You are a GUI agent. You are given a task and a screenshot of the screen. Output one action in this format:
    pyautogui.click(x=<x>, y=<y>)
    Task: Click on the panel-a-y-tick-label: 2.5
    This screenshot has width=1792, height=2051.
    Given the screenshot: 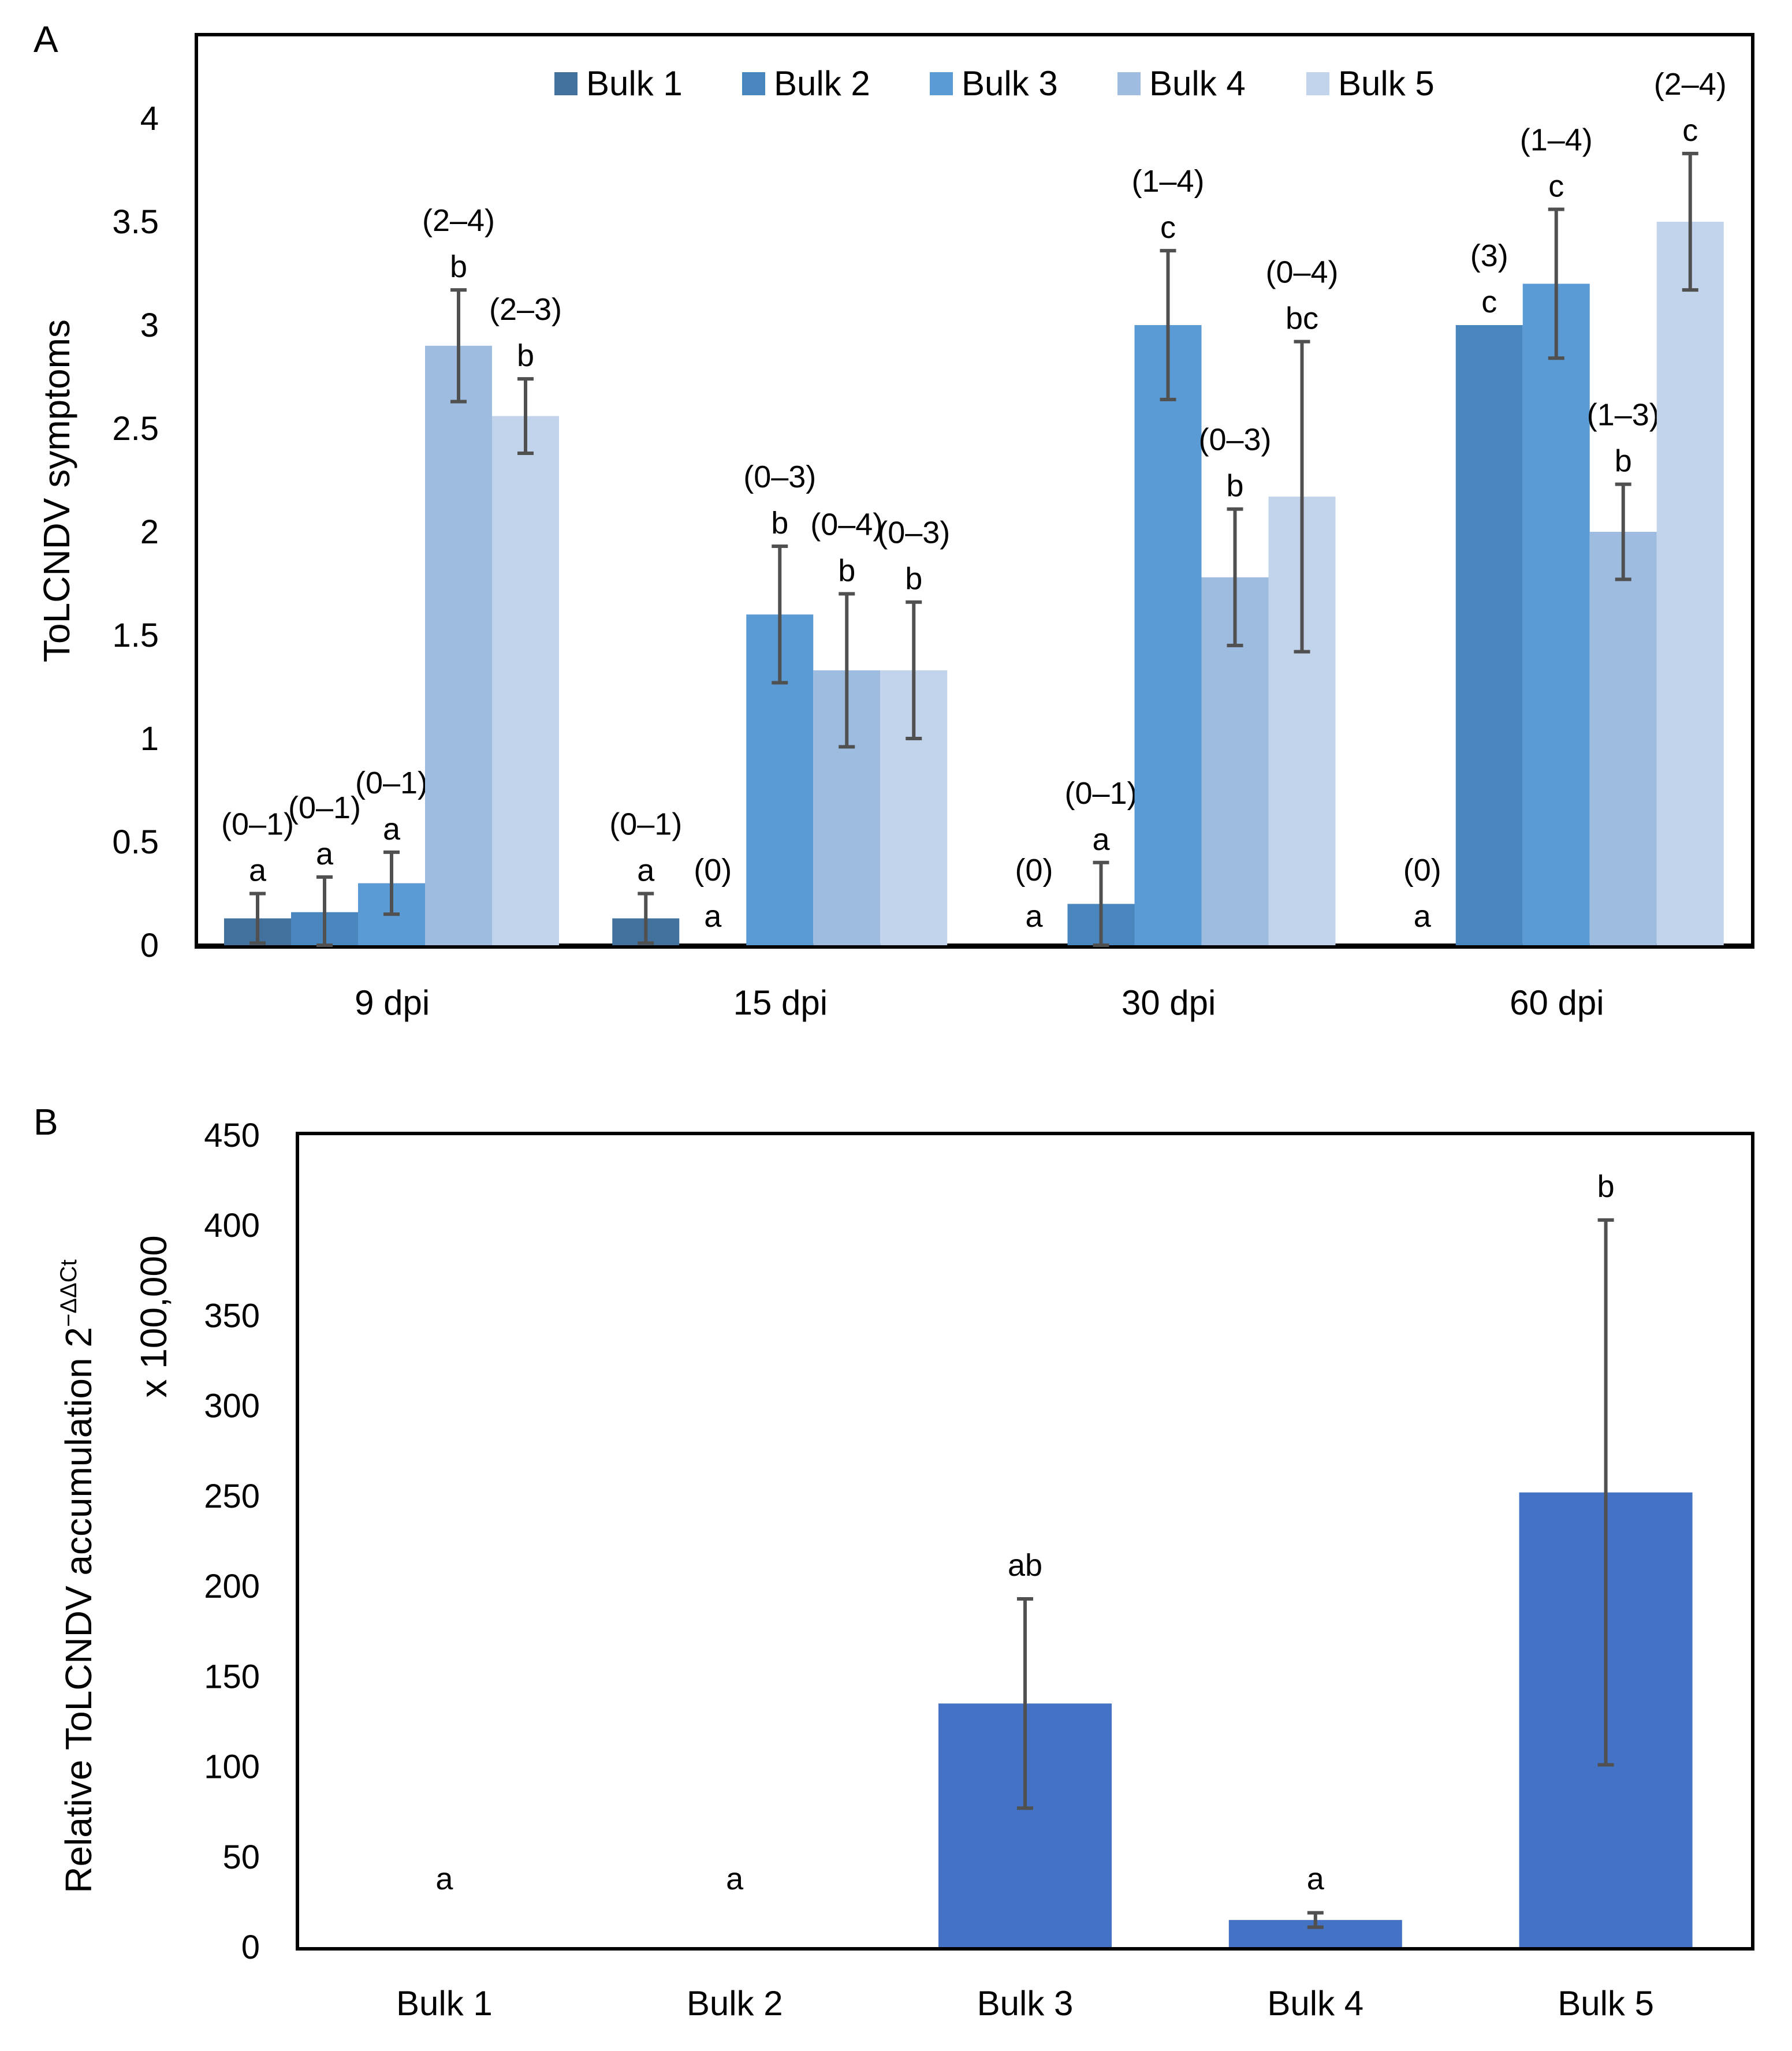 What is the action you would take?
    pyautogui.click(x=135, y=429)
    